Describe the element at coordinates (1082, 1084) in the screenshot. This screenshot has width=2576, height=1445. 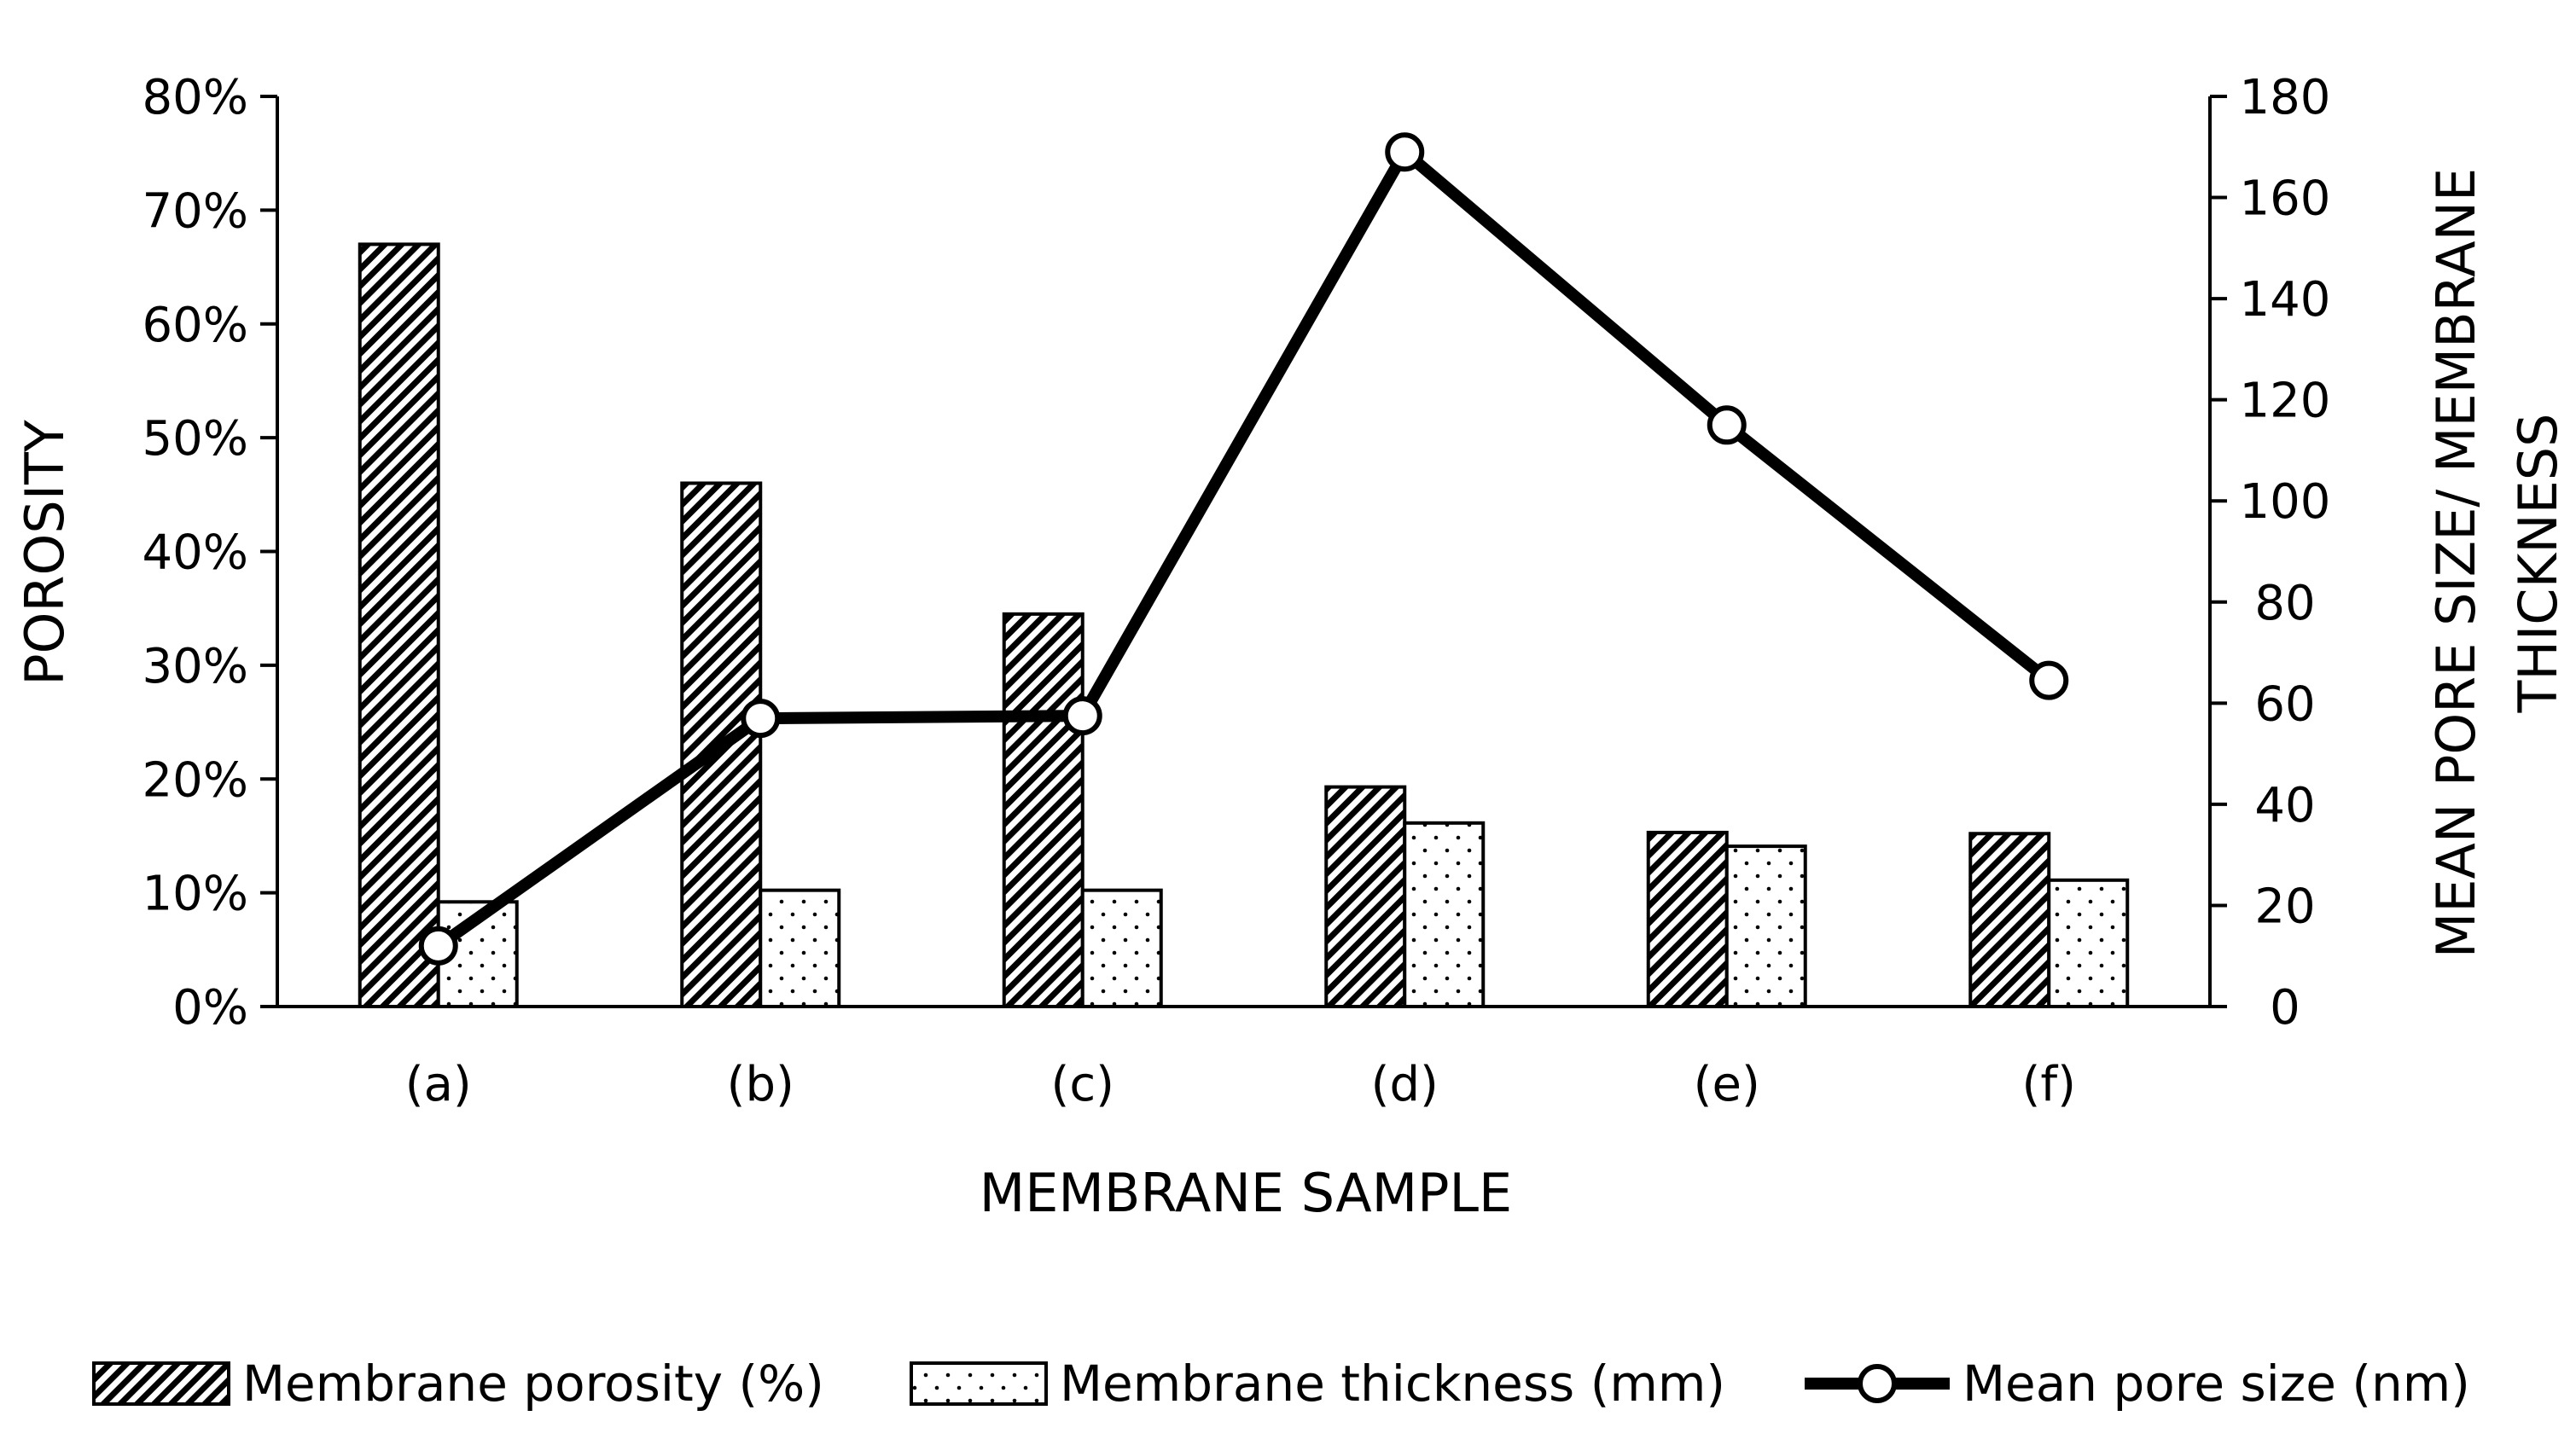
I see `x-tick-label: (c)` at that location.